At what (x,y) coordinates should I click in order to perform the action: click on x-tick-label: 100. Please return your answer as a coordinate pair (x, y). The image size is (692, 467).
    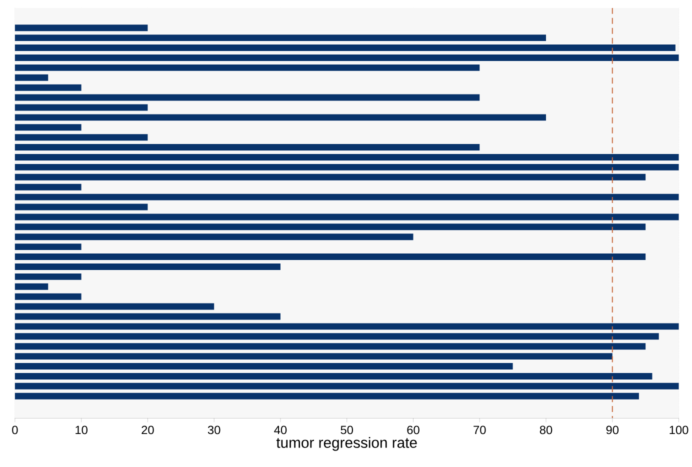
    Looking at the image, I should click on (679, 430).